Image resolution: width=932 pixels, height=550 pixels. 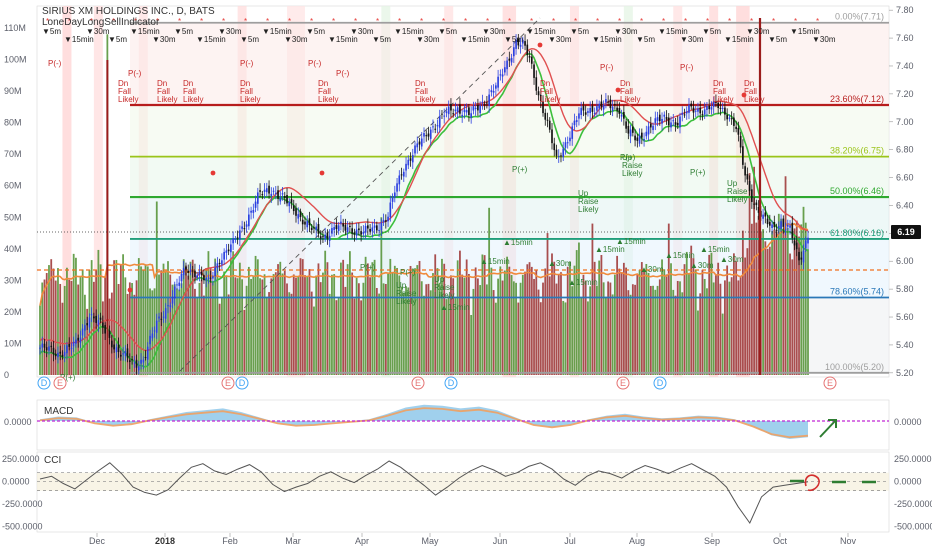 What do you see at coordinates (421, 91) in the screenshot?
I see `fall-label: Fall` at bounding box center [421, 91].